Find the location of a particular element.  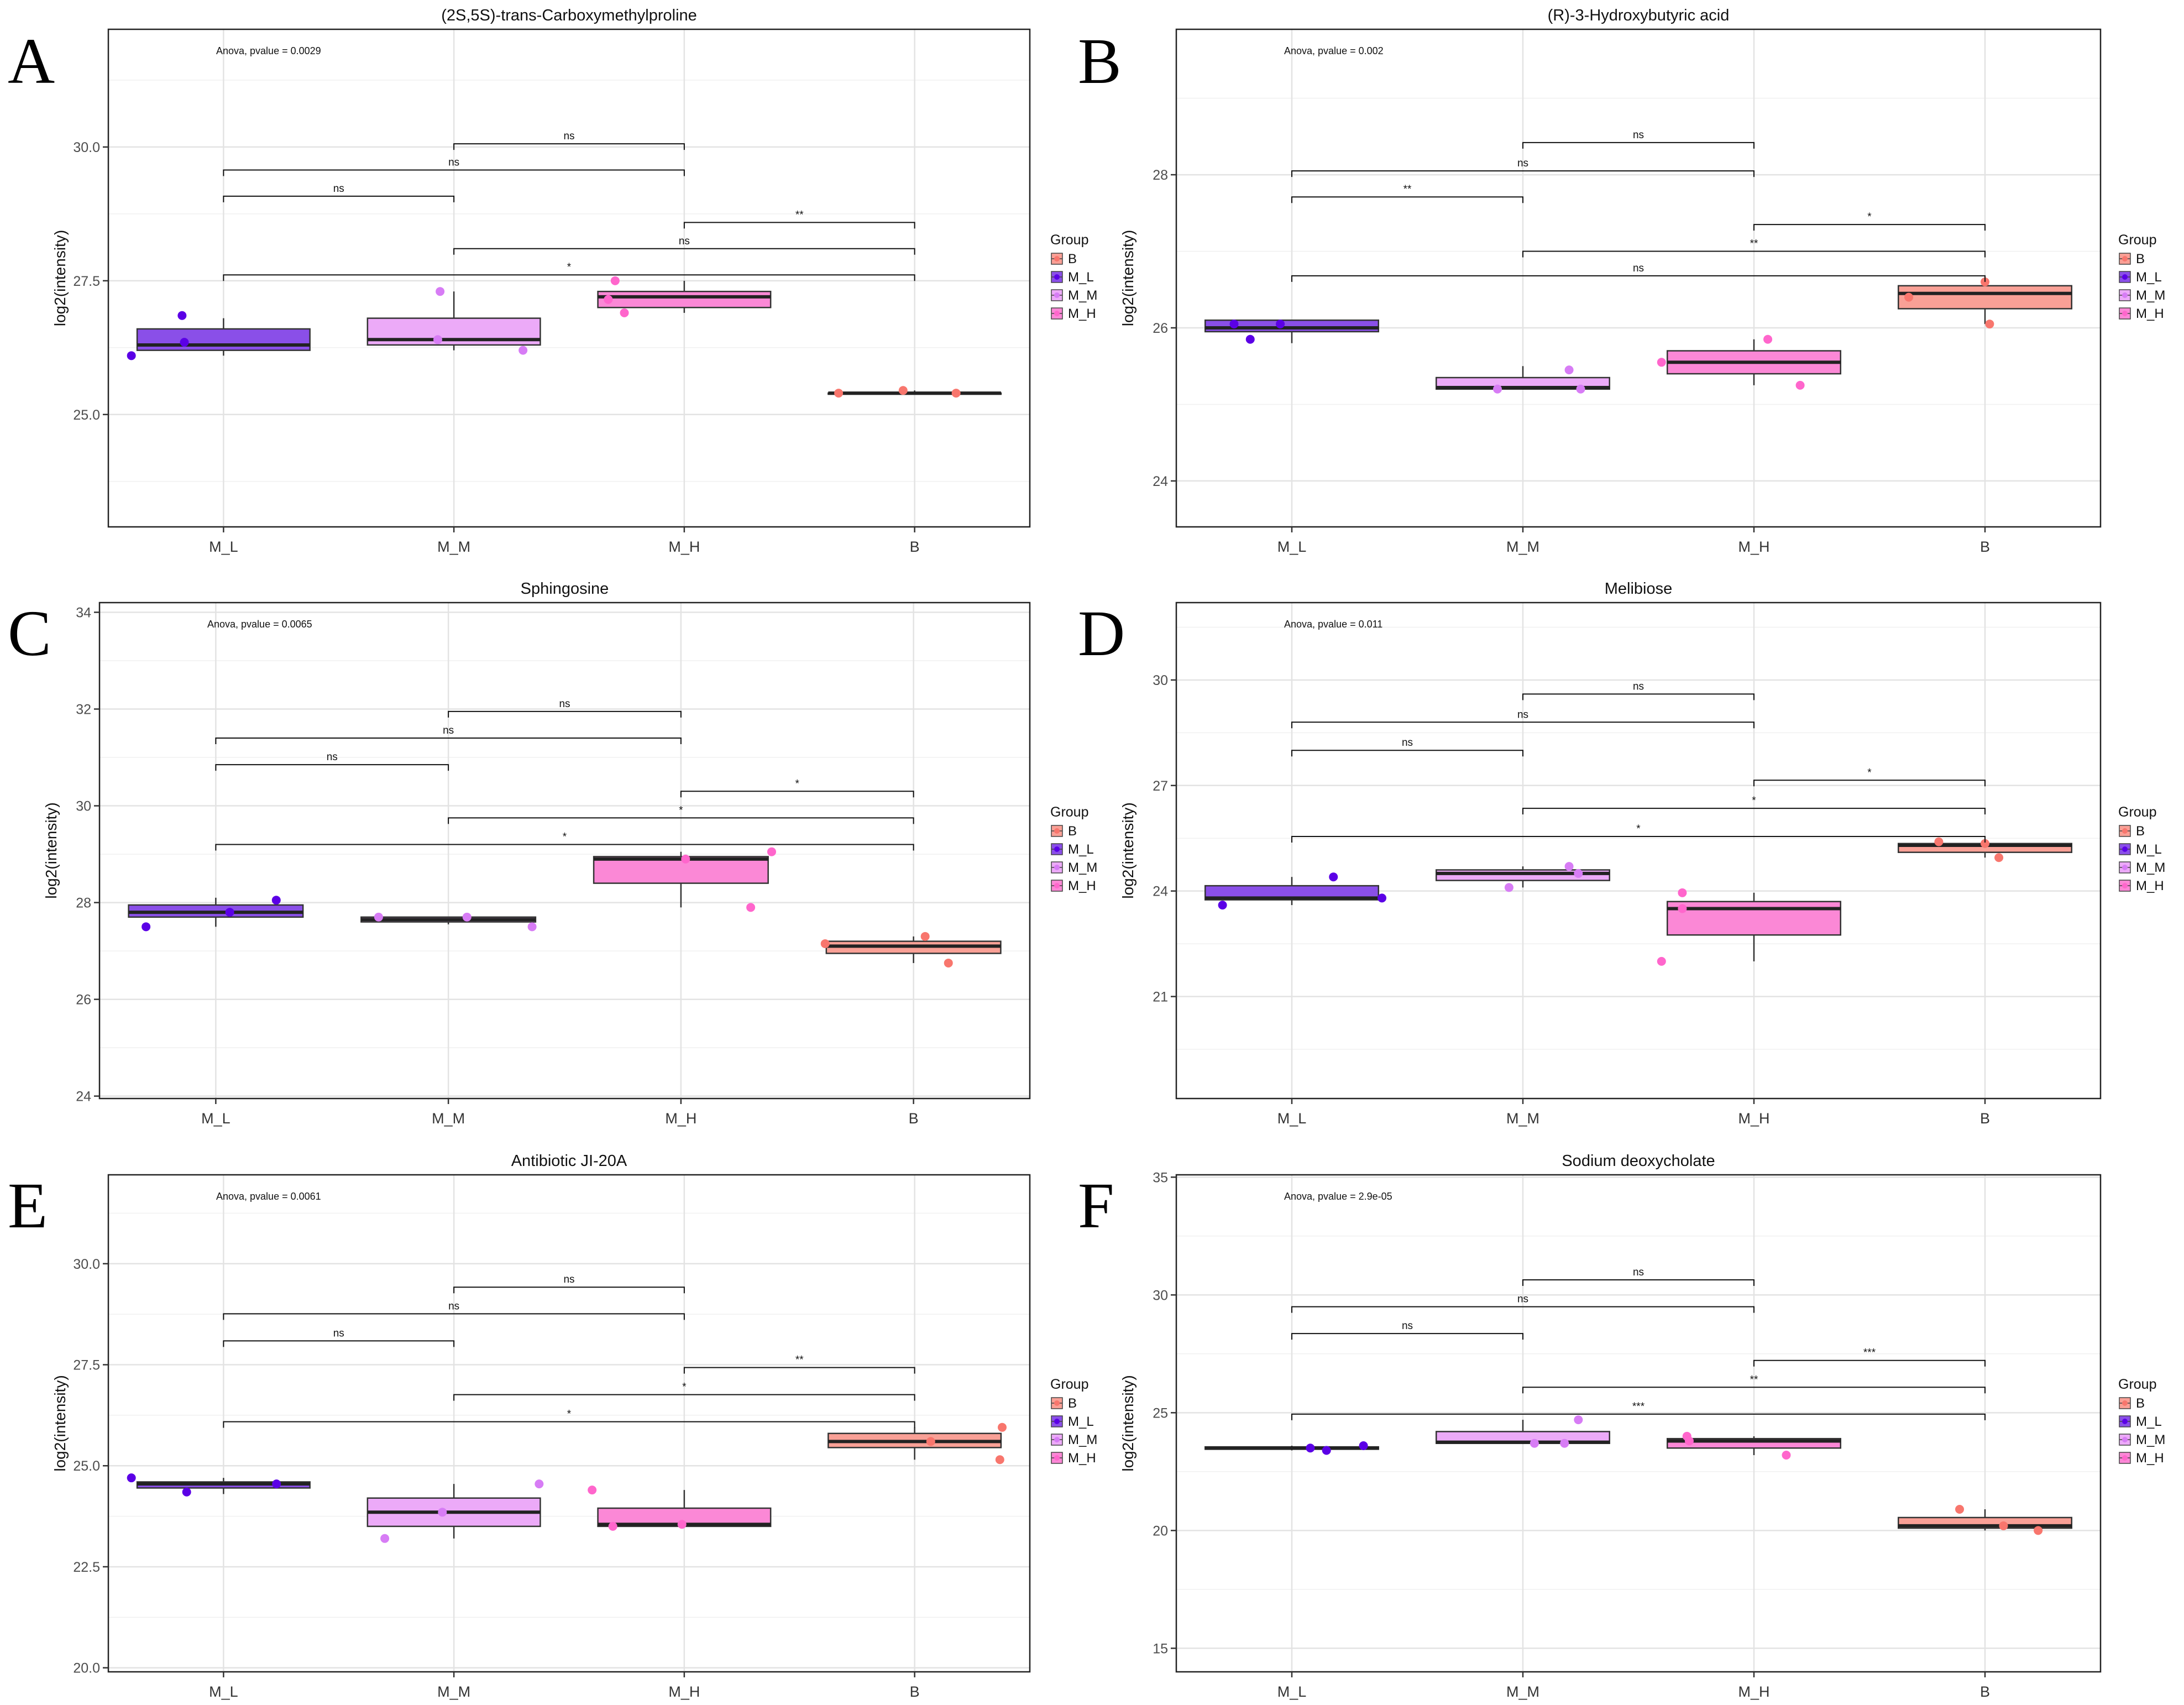

panel-letter: C is located at coordinates (29, 634).